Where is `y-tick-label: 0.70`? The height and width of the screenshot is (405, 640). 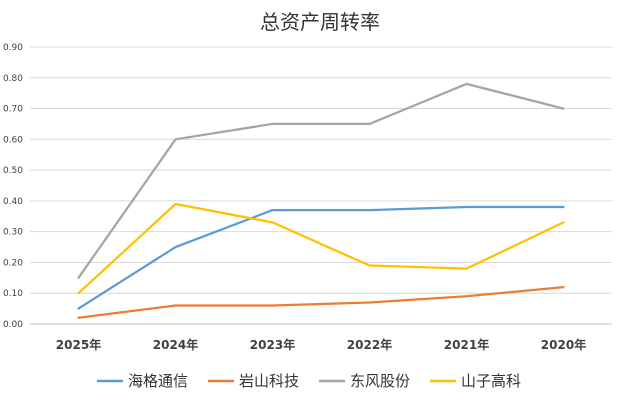 y-tick-label: 0.70 is located at coordinates (13, 110).